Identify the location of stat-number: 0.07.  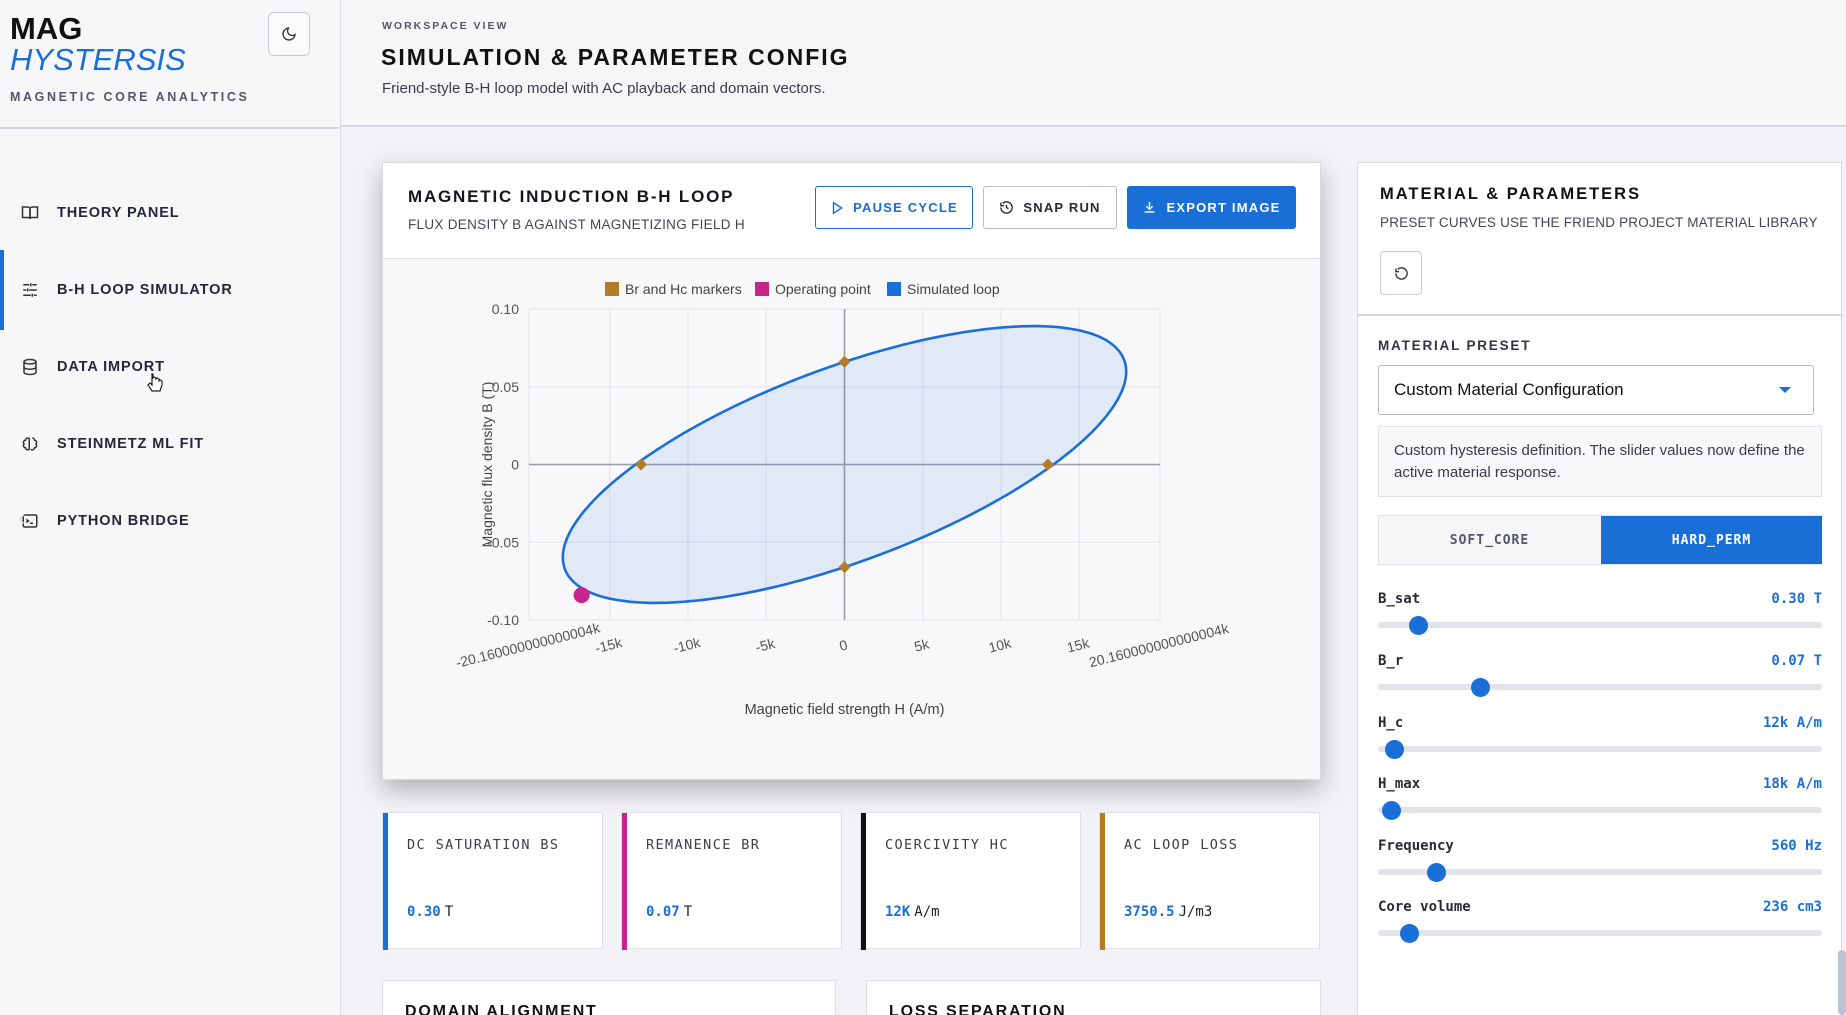
(663, 912).